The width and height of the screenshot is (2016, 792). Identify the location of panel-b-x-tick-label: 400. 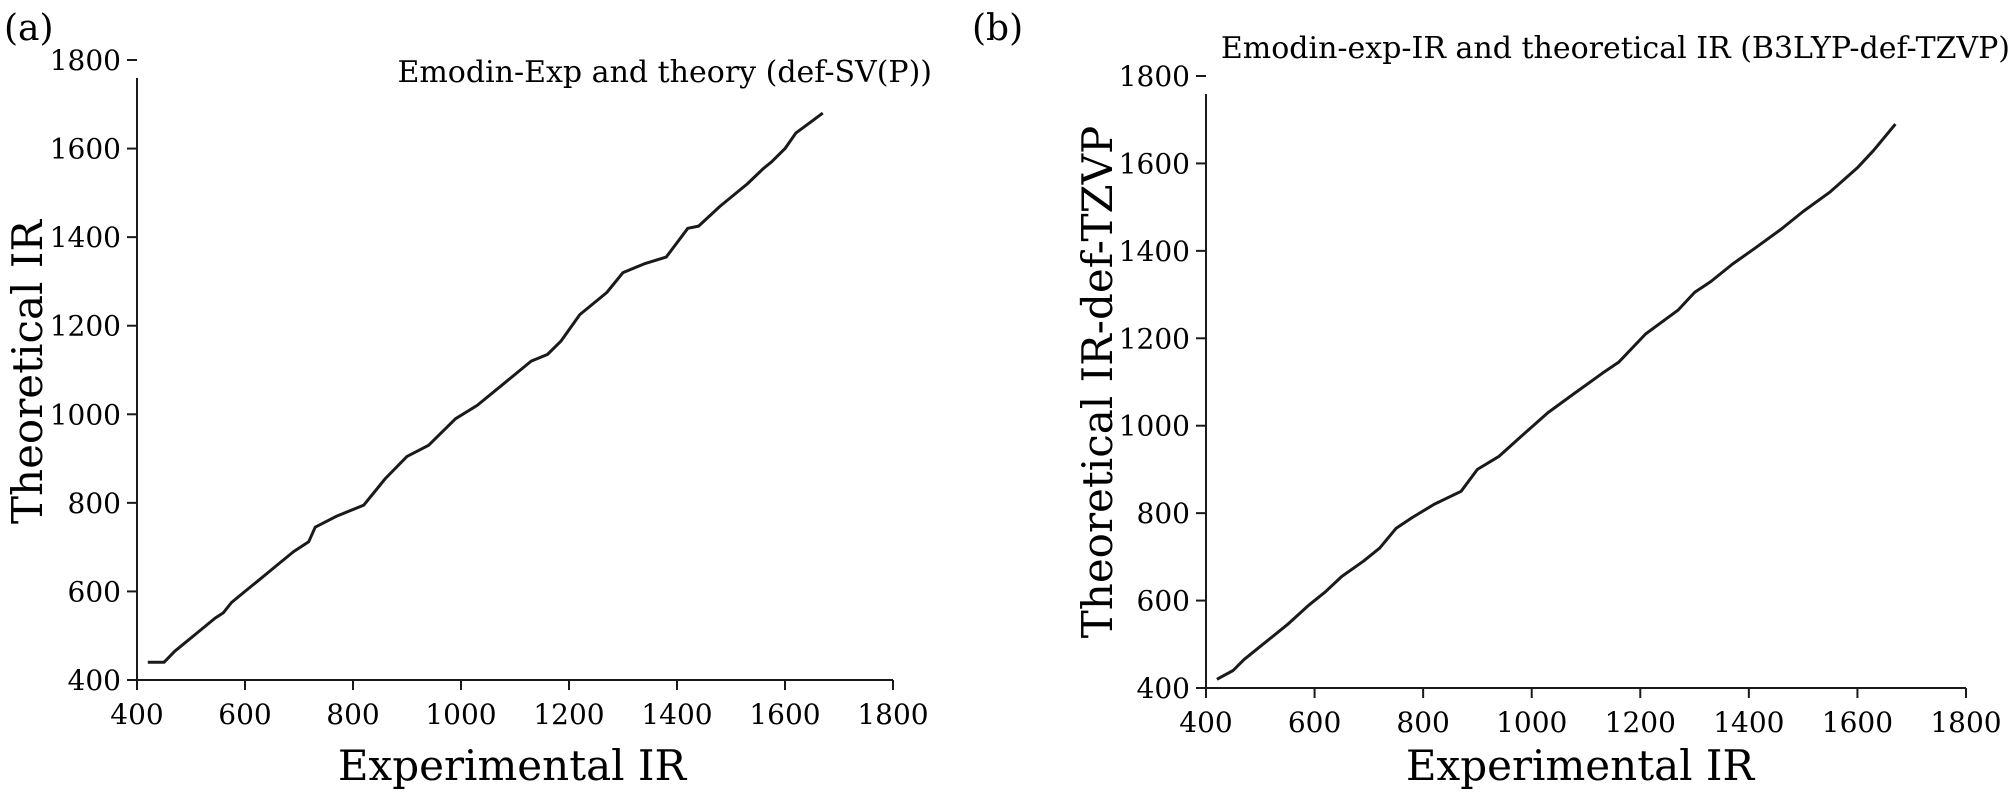
(1205, 722).